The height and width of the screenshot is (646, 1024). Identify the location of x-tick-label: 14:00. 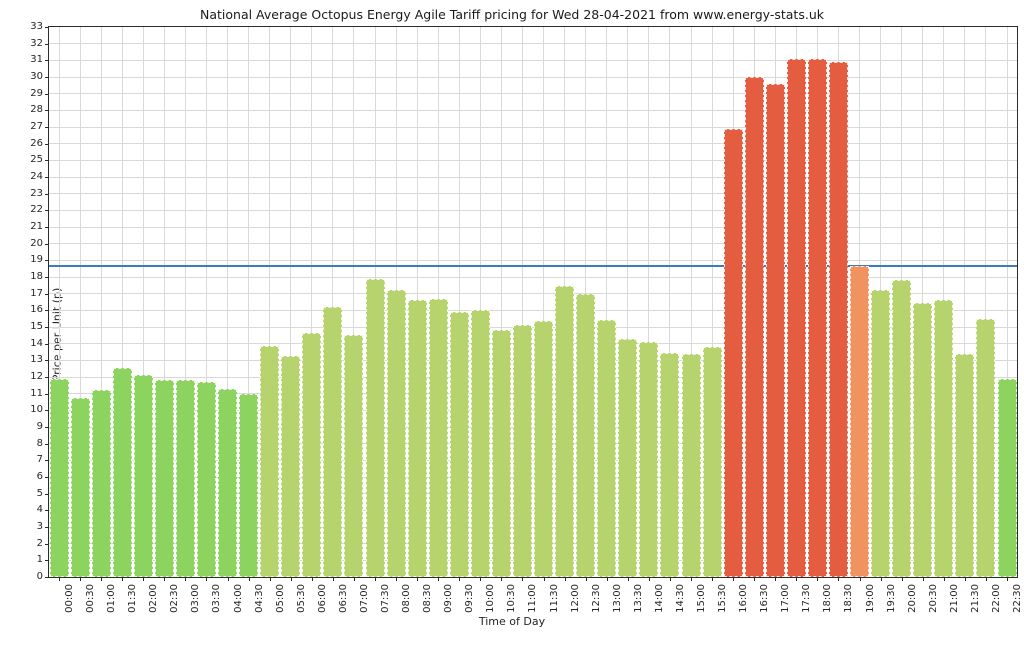
(659, 598).